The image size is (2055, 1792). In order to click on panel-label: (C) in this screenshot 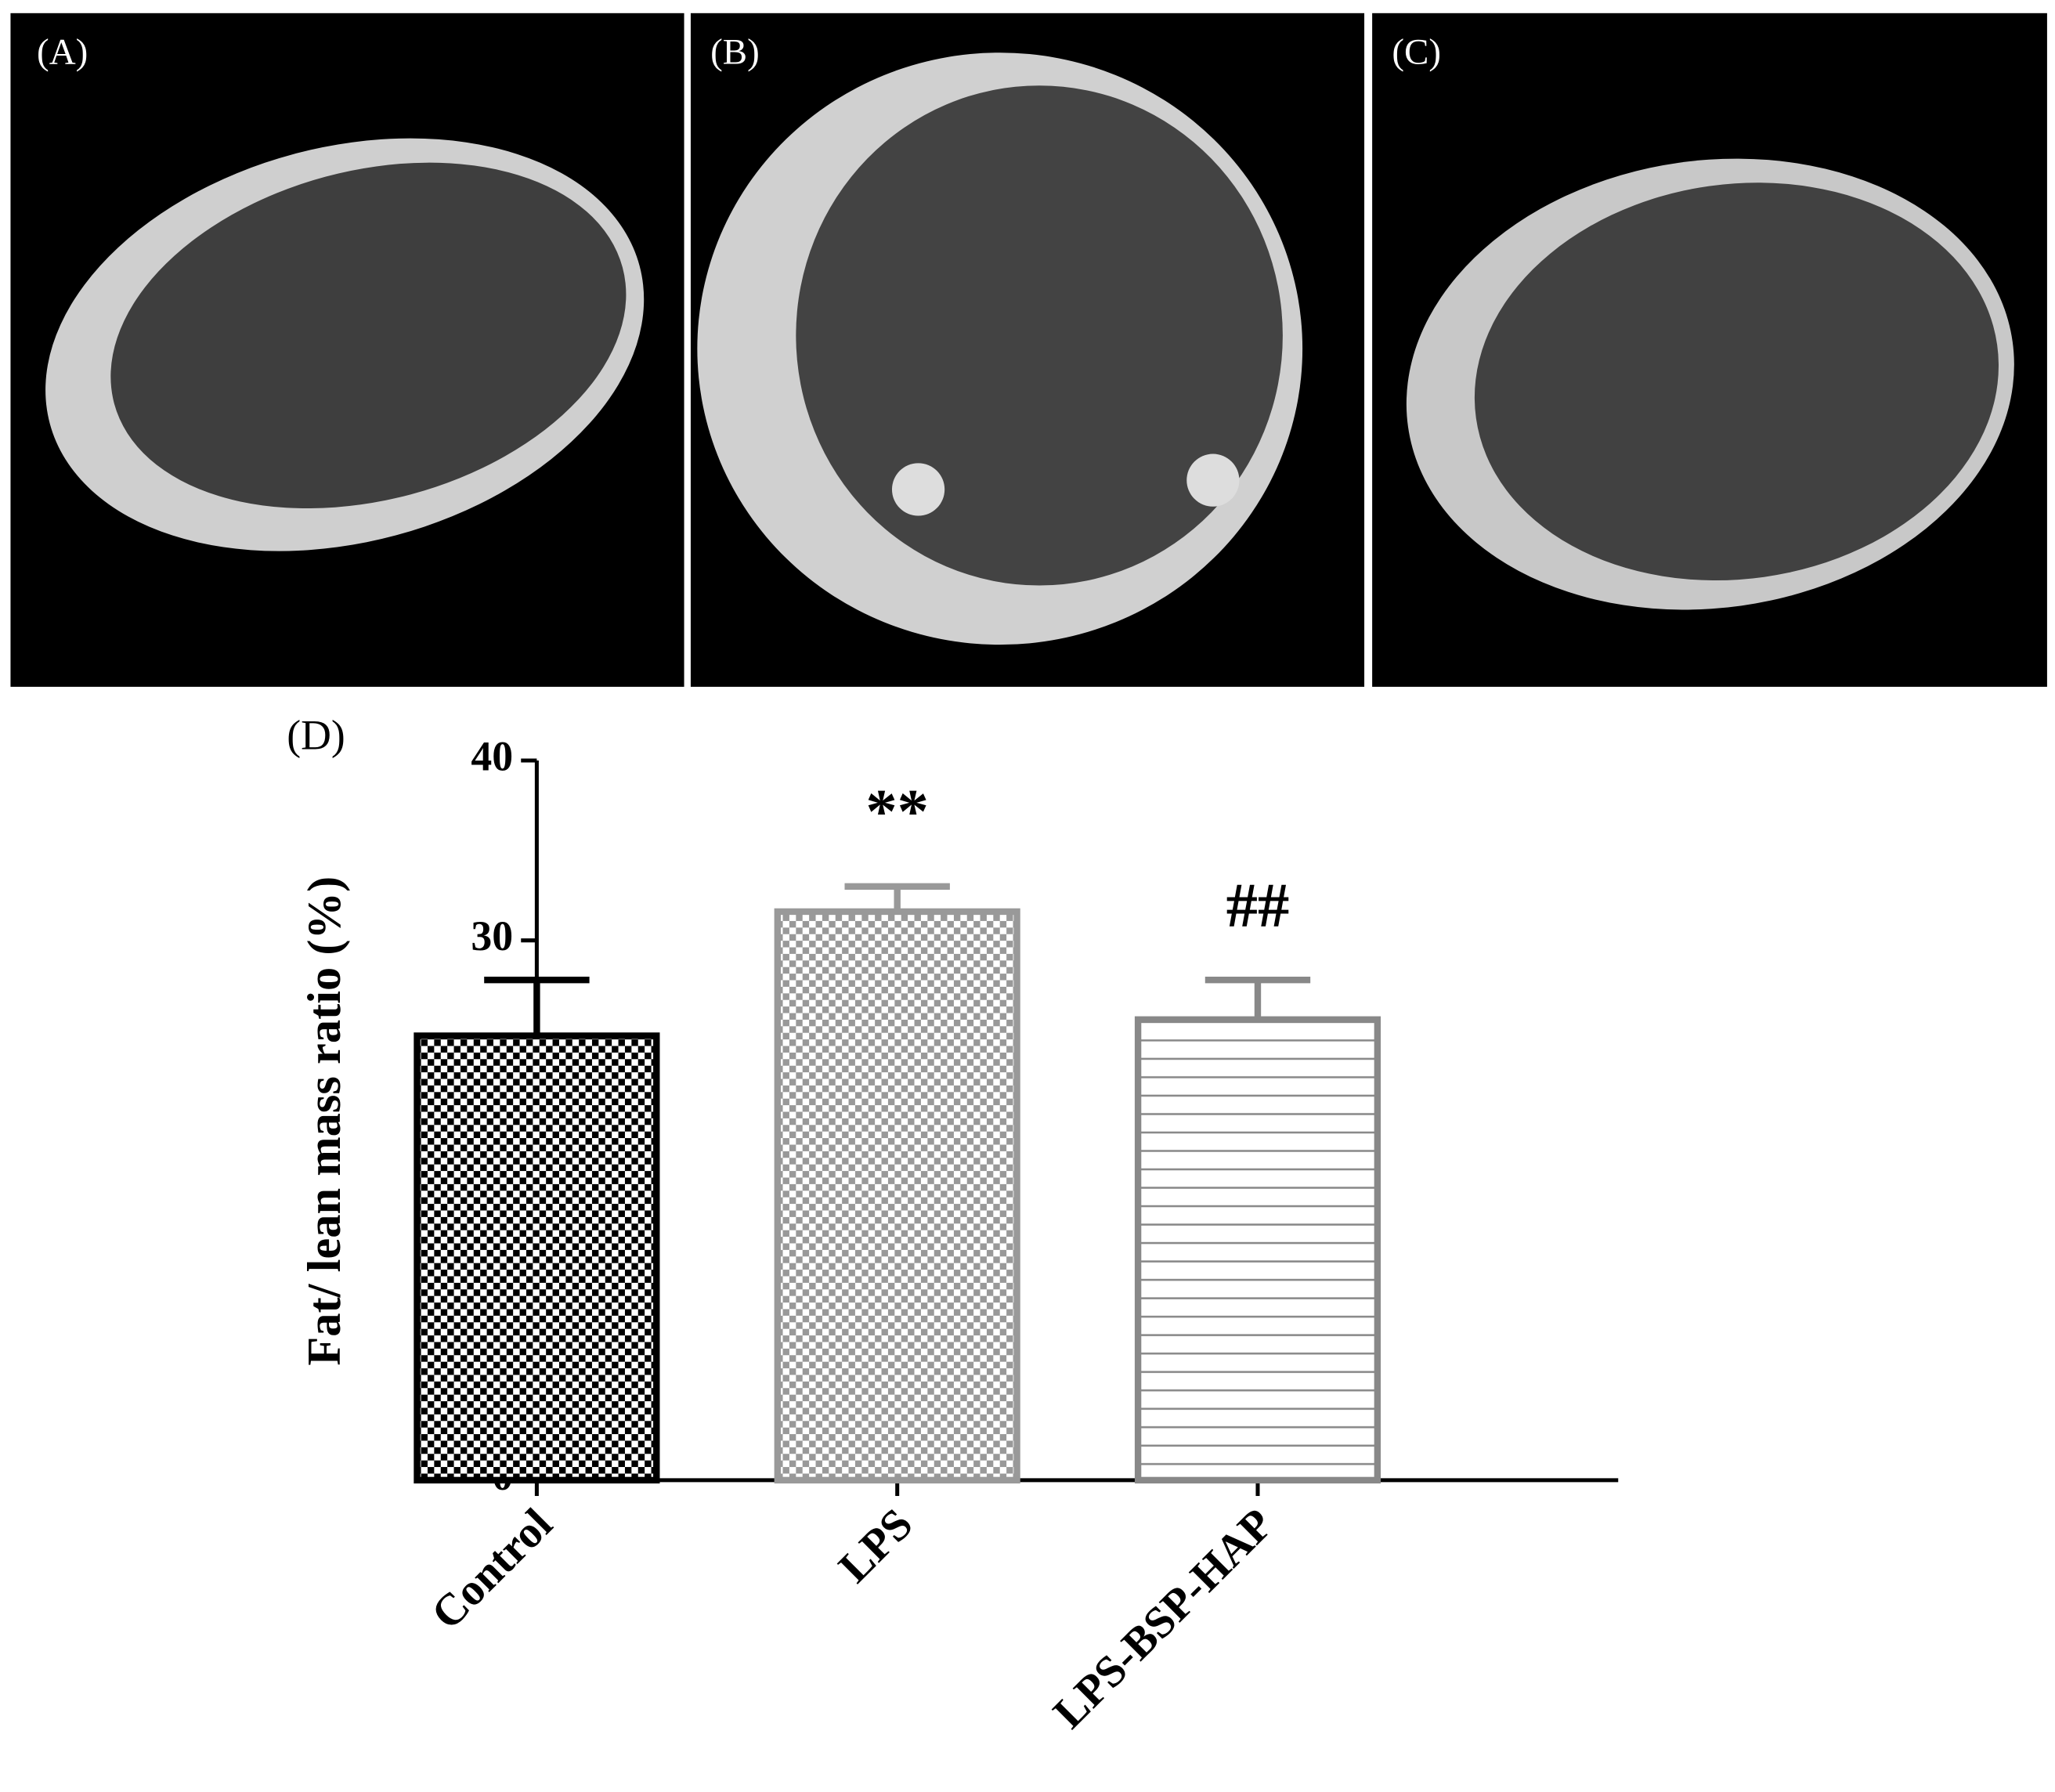, I will do `click(1416, 51)`.